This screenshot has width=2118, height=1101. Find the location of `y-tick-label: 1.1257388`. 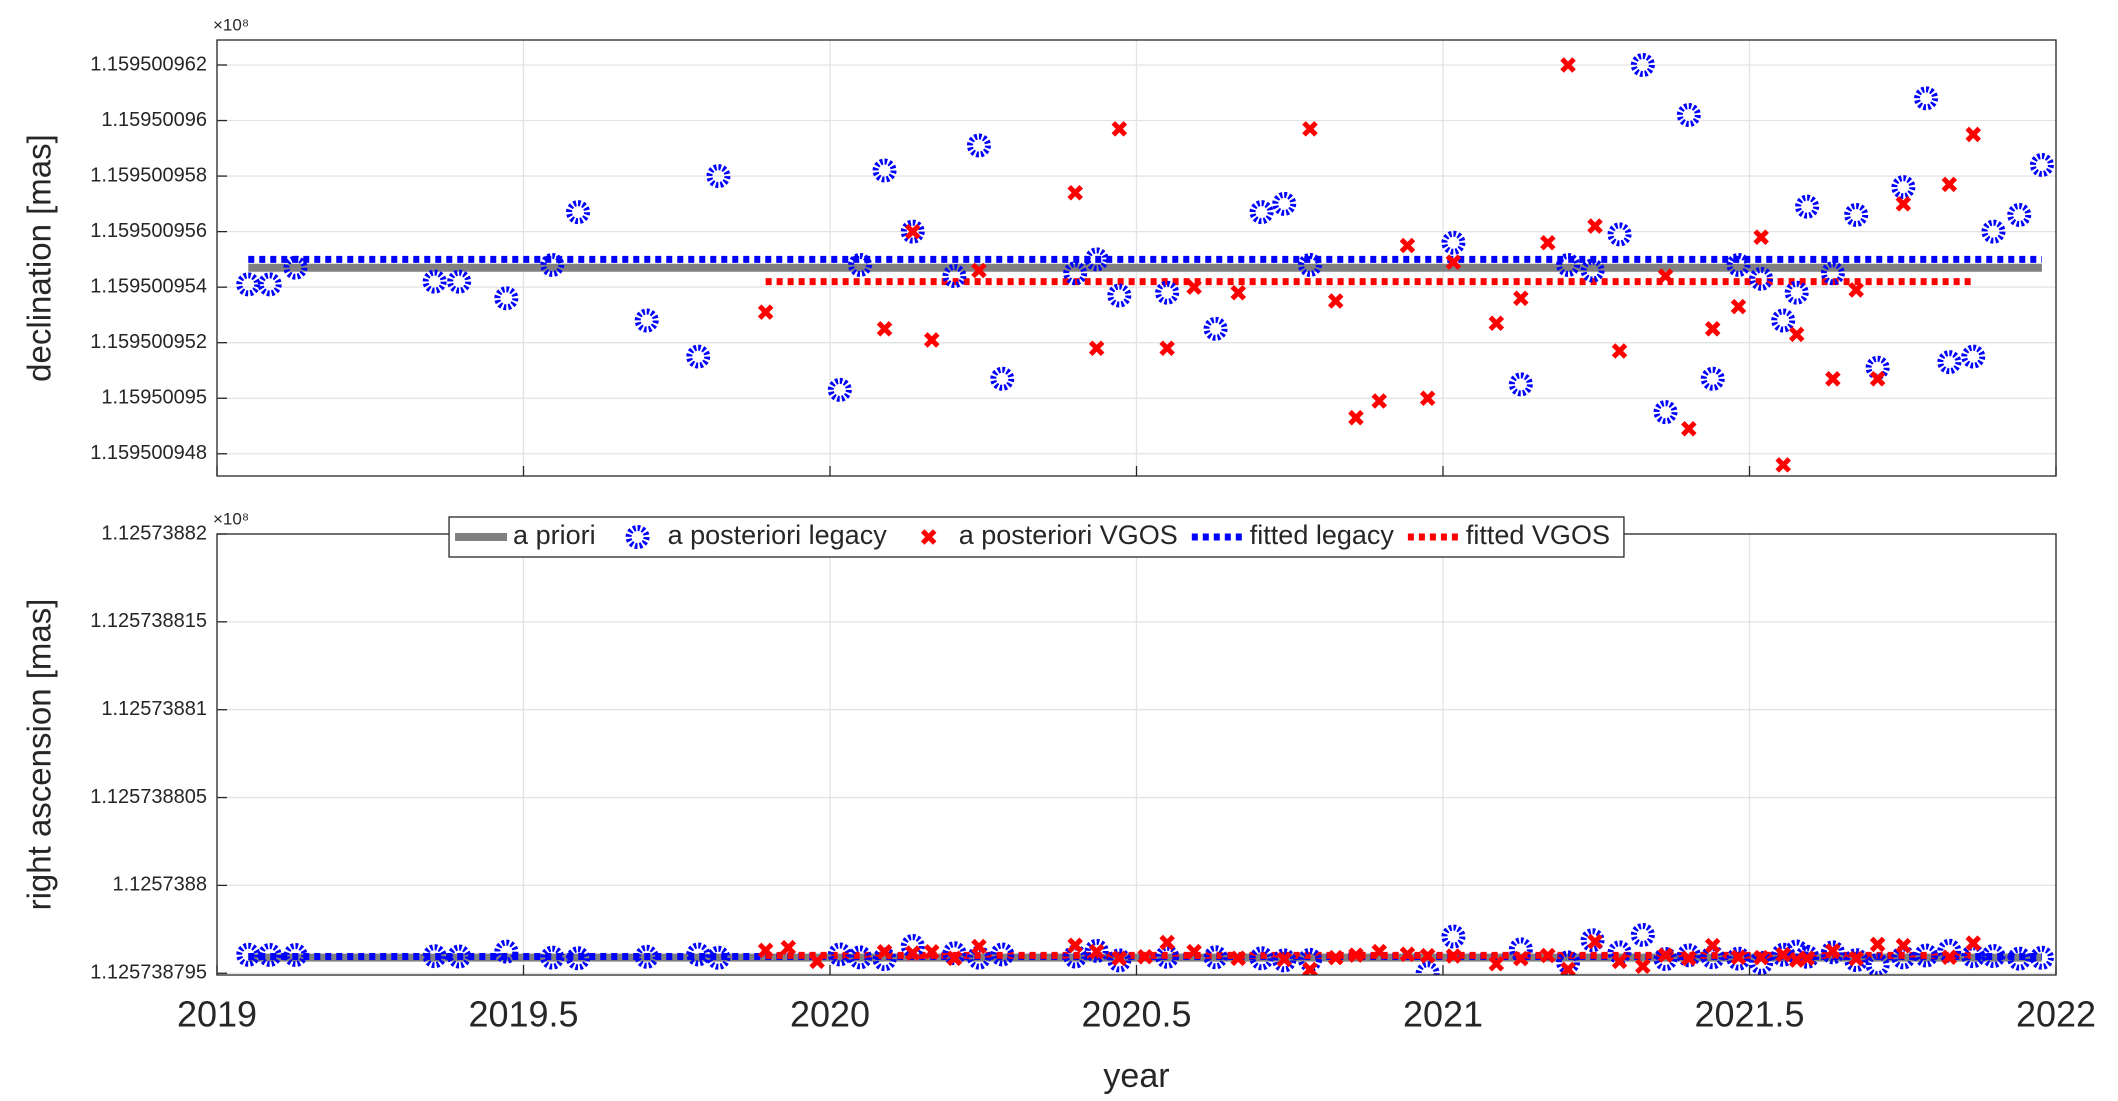

y-tick-label: 1.1257388 is located at coordinates (159, 885).